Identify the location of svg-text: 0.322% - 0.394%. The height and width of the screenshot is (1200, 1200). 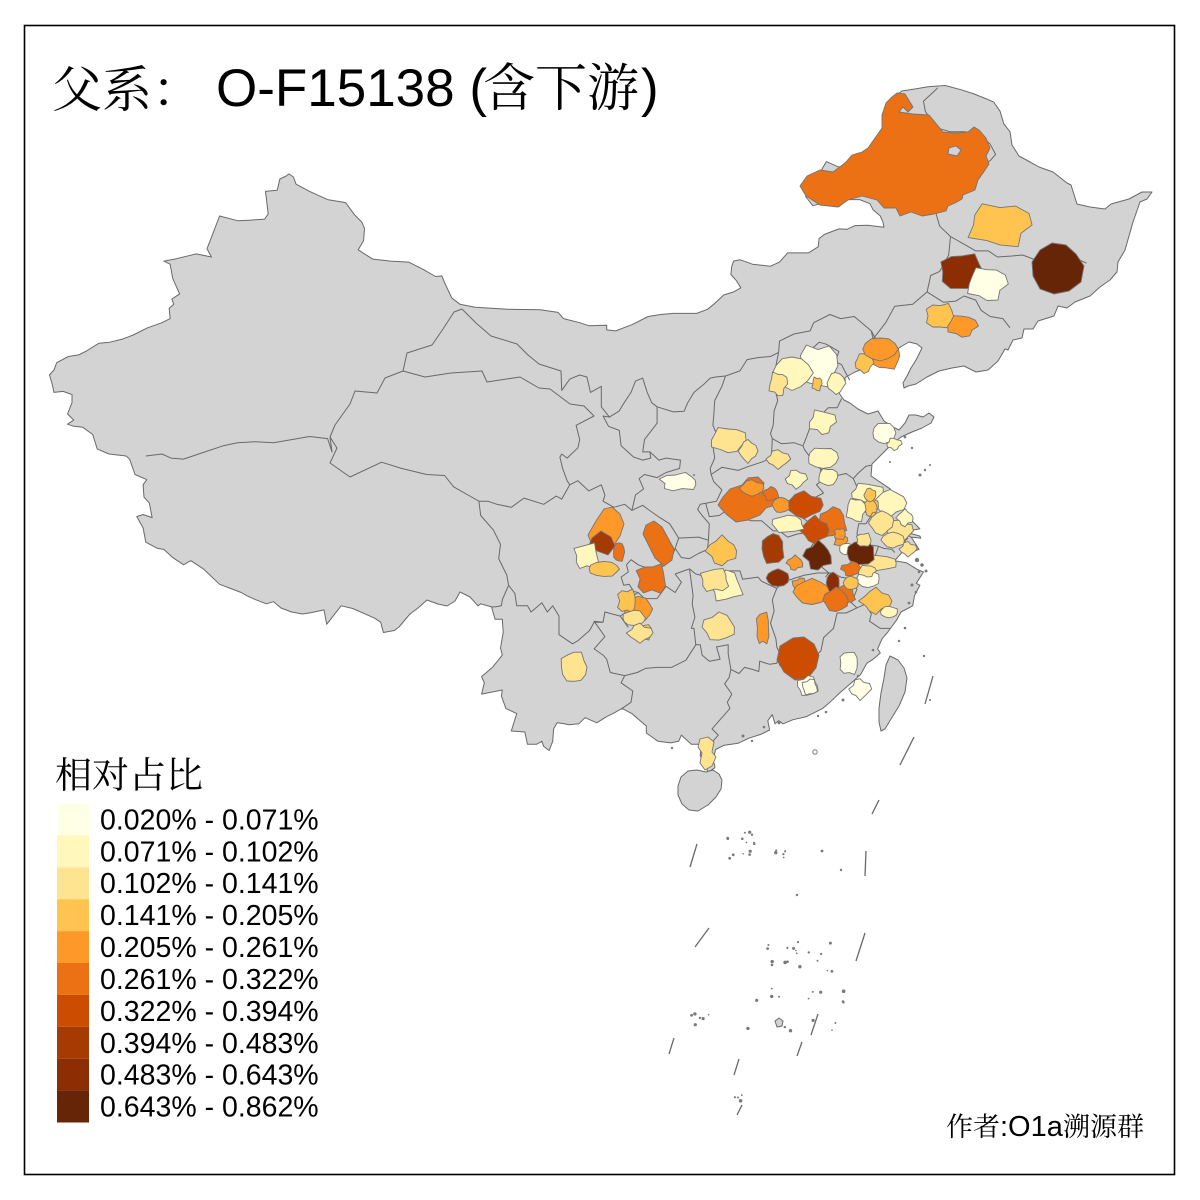
(209, 1012).